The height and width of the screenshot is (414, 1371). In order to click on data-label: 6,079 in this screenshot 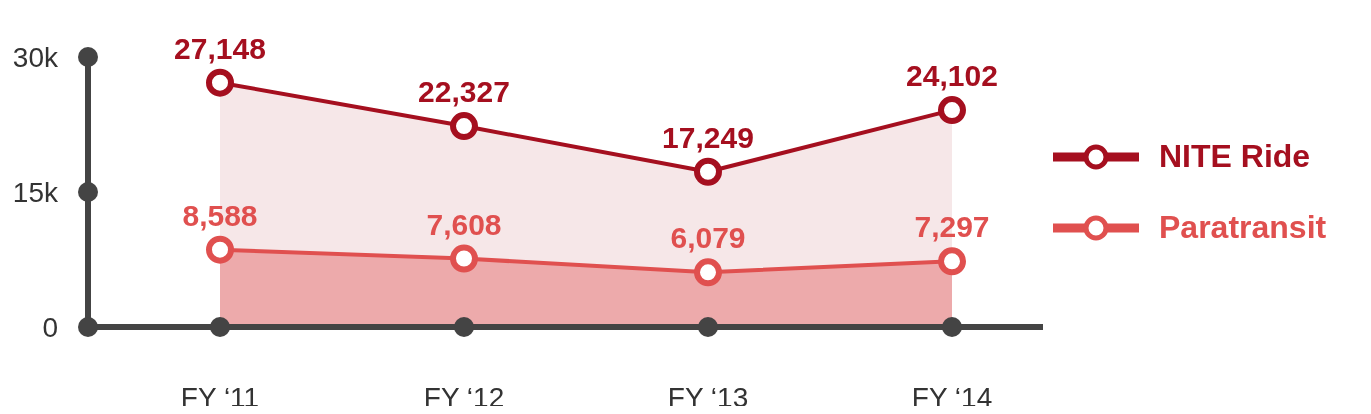, I will do `click(708, 238)`.